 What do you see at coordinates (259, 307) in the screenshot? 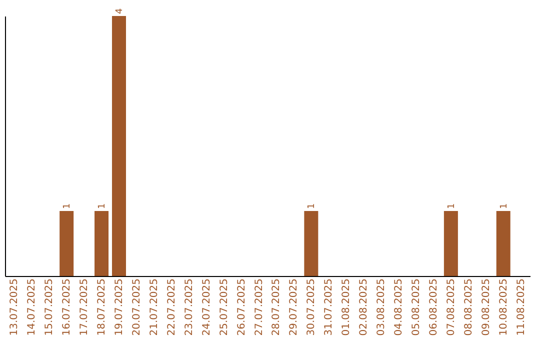
I see `x-tick-label: 27.07.2025` at bounding box center [259, 307].